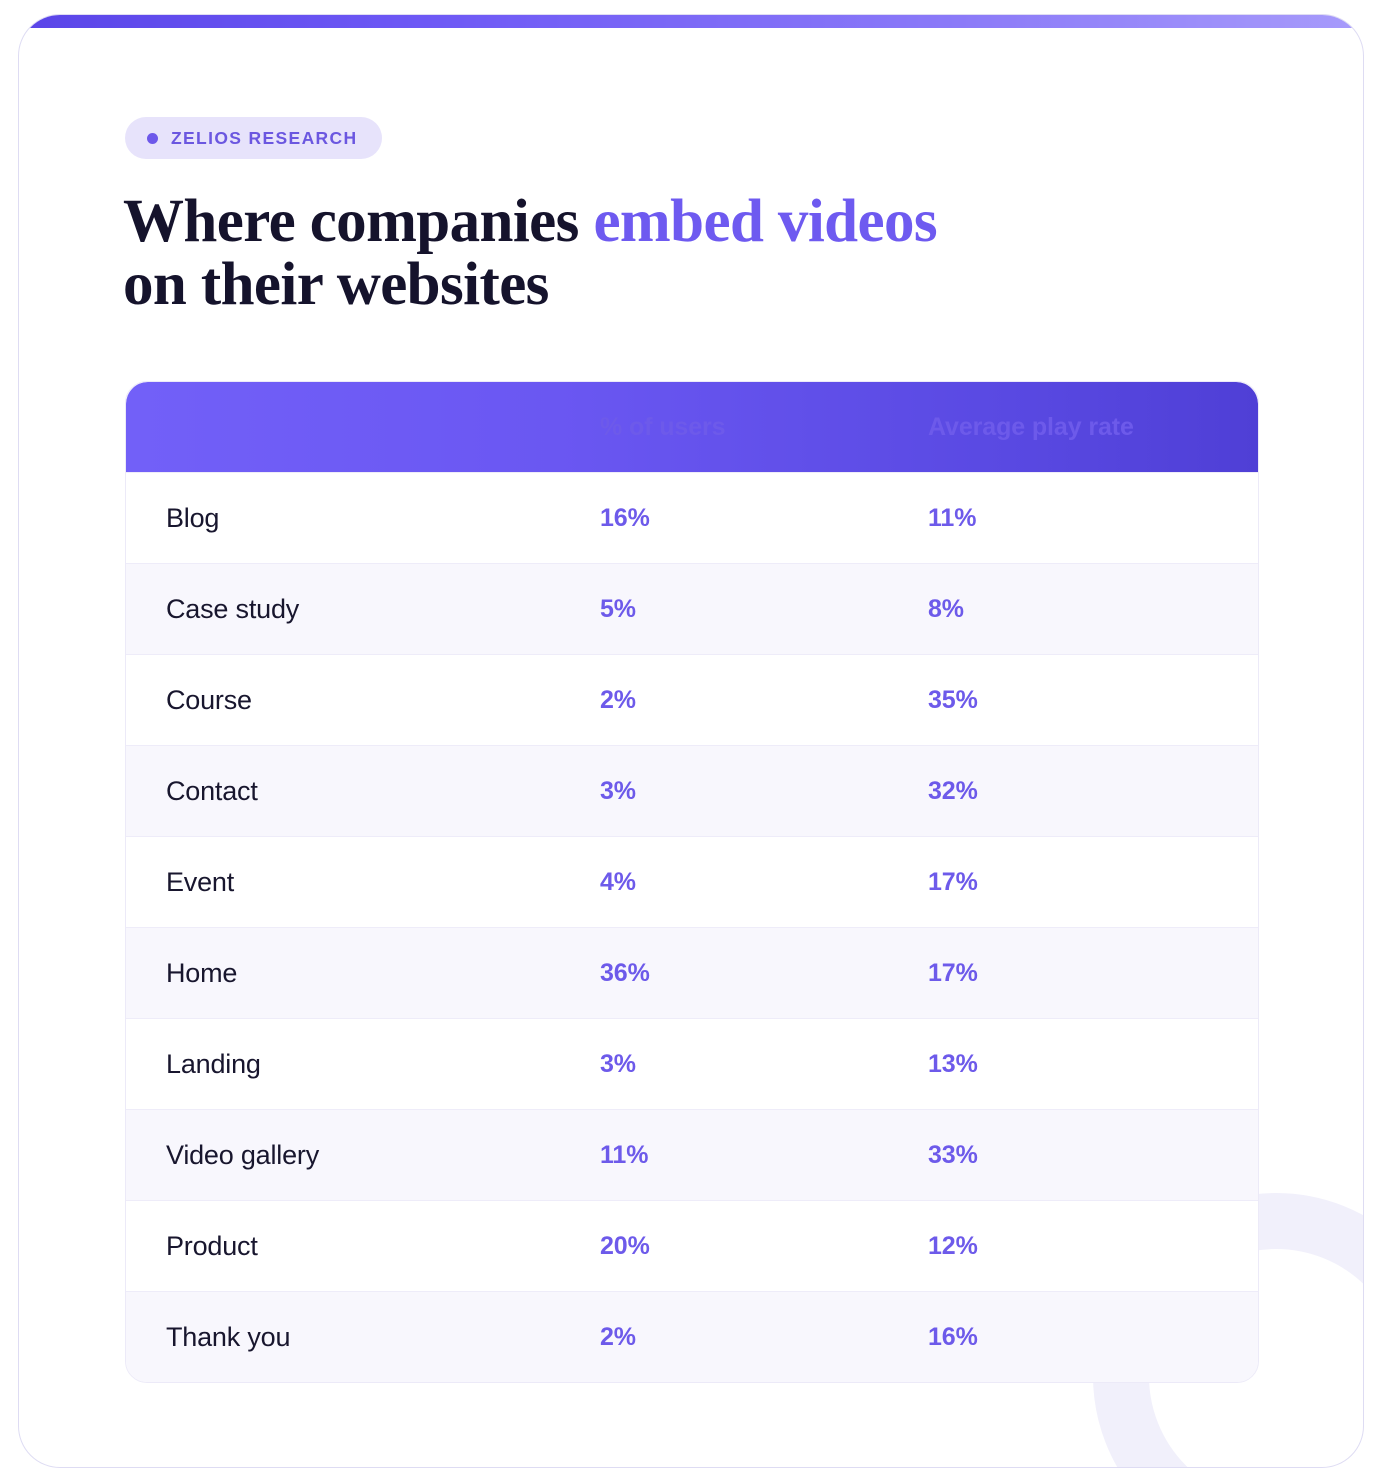 The image size is (1382, 1482). I want to click on row-users-value: 36%, so click(625, 972).